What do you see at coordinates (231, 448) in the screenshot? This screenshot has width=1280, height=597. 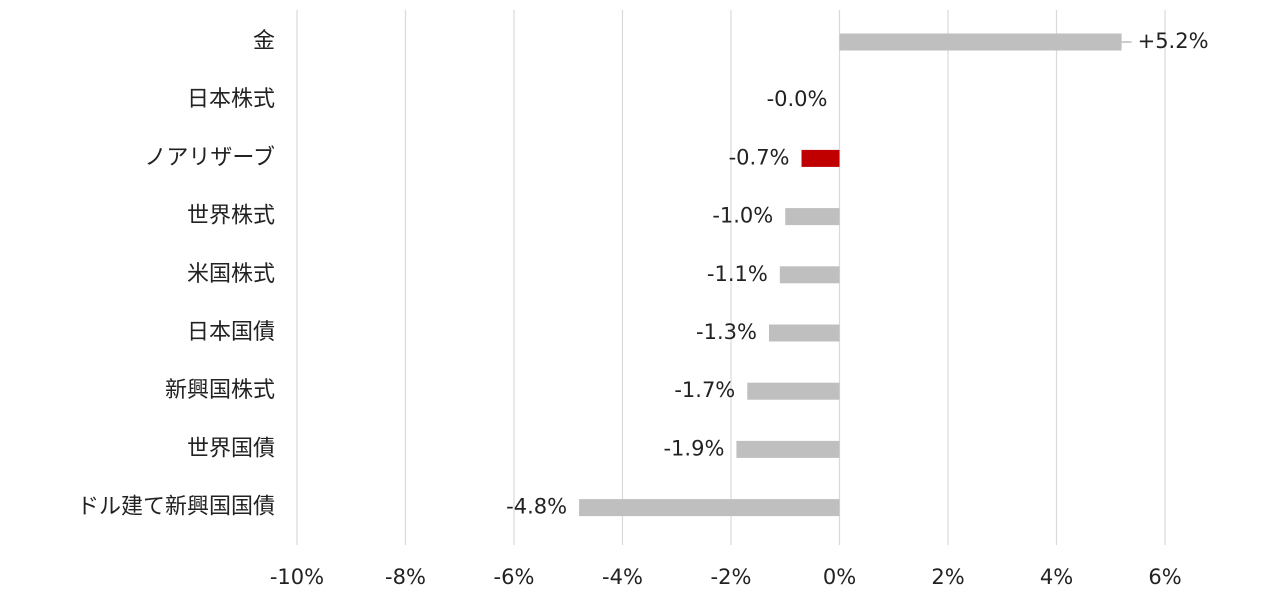 I see `category-label: 世界国債` at bounding box center [231, 448].